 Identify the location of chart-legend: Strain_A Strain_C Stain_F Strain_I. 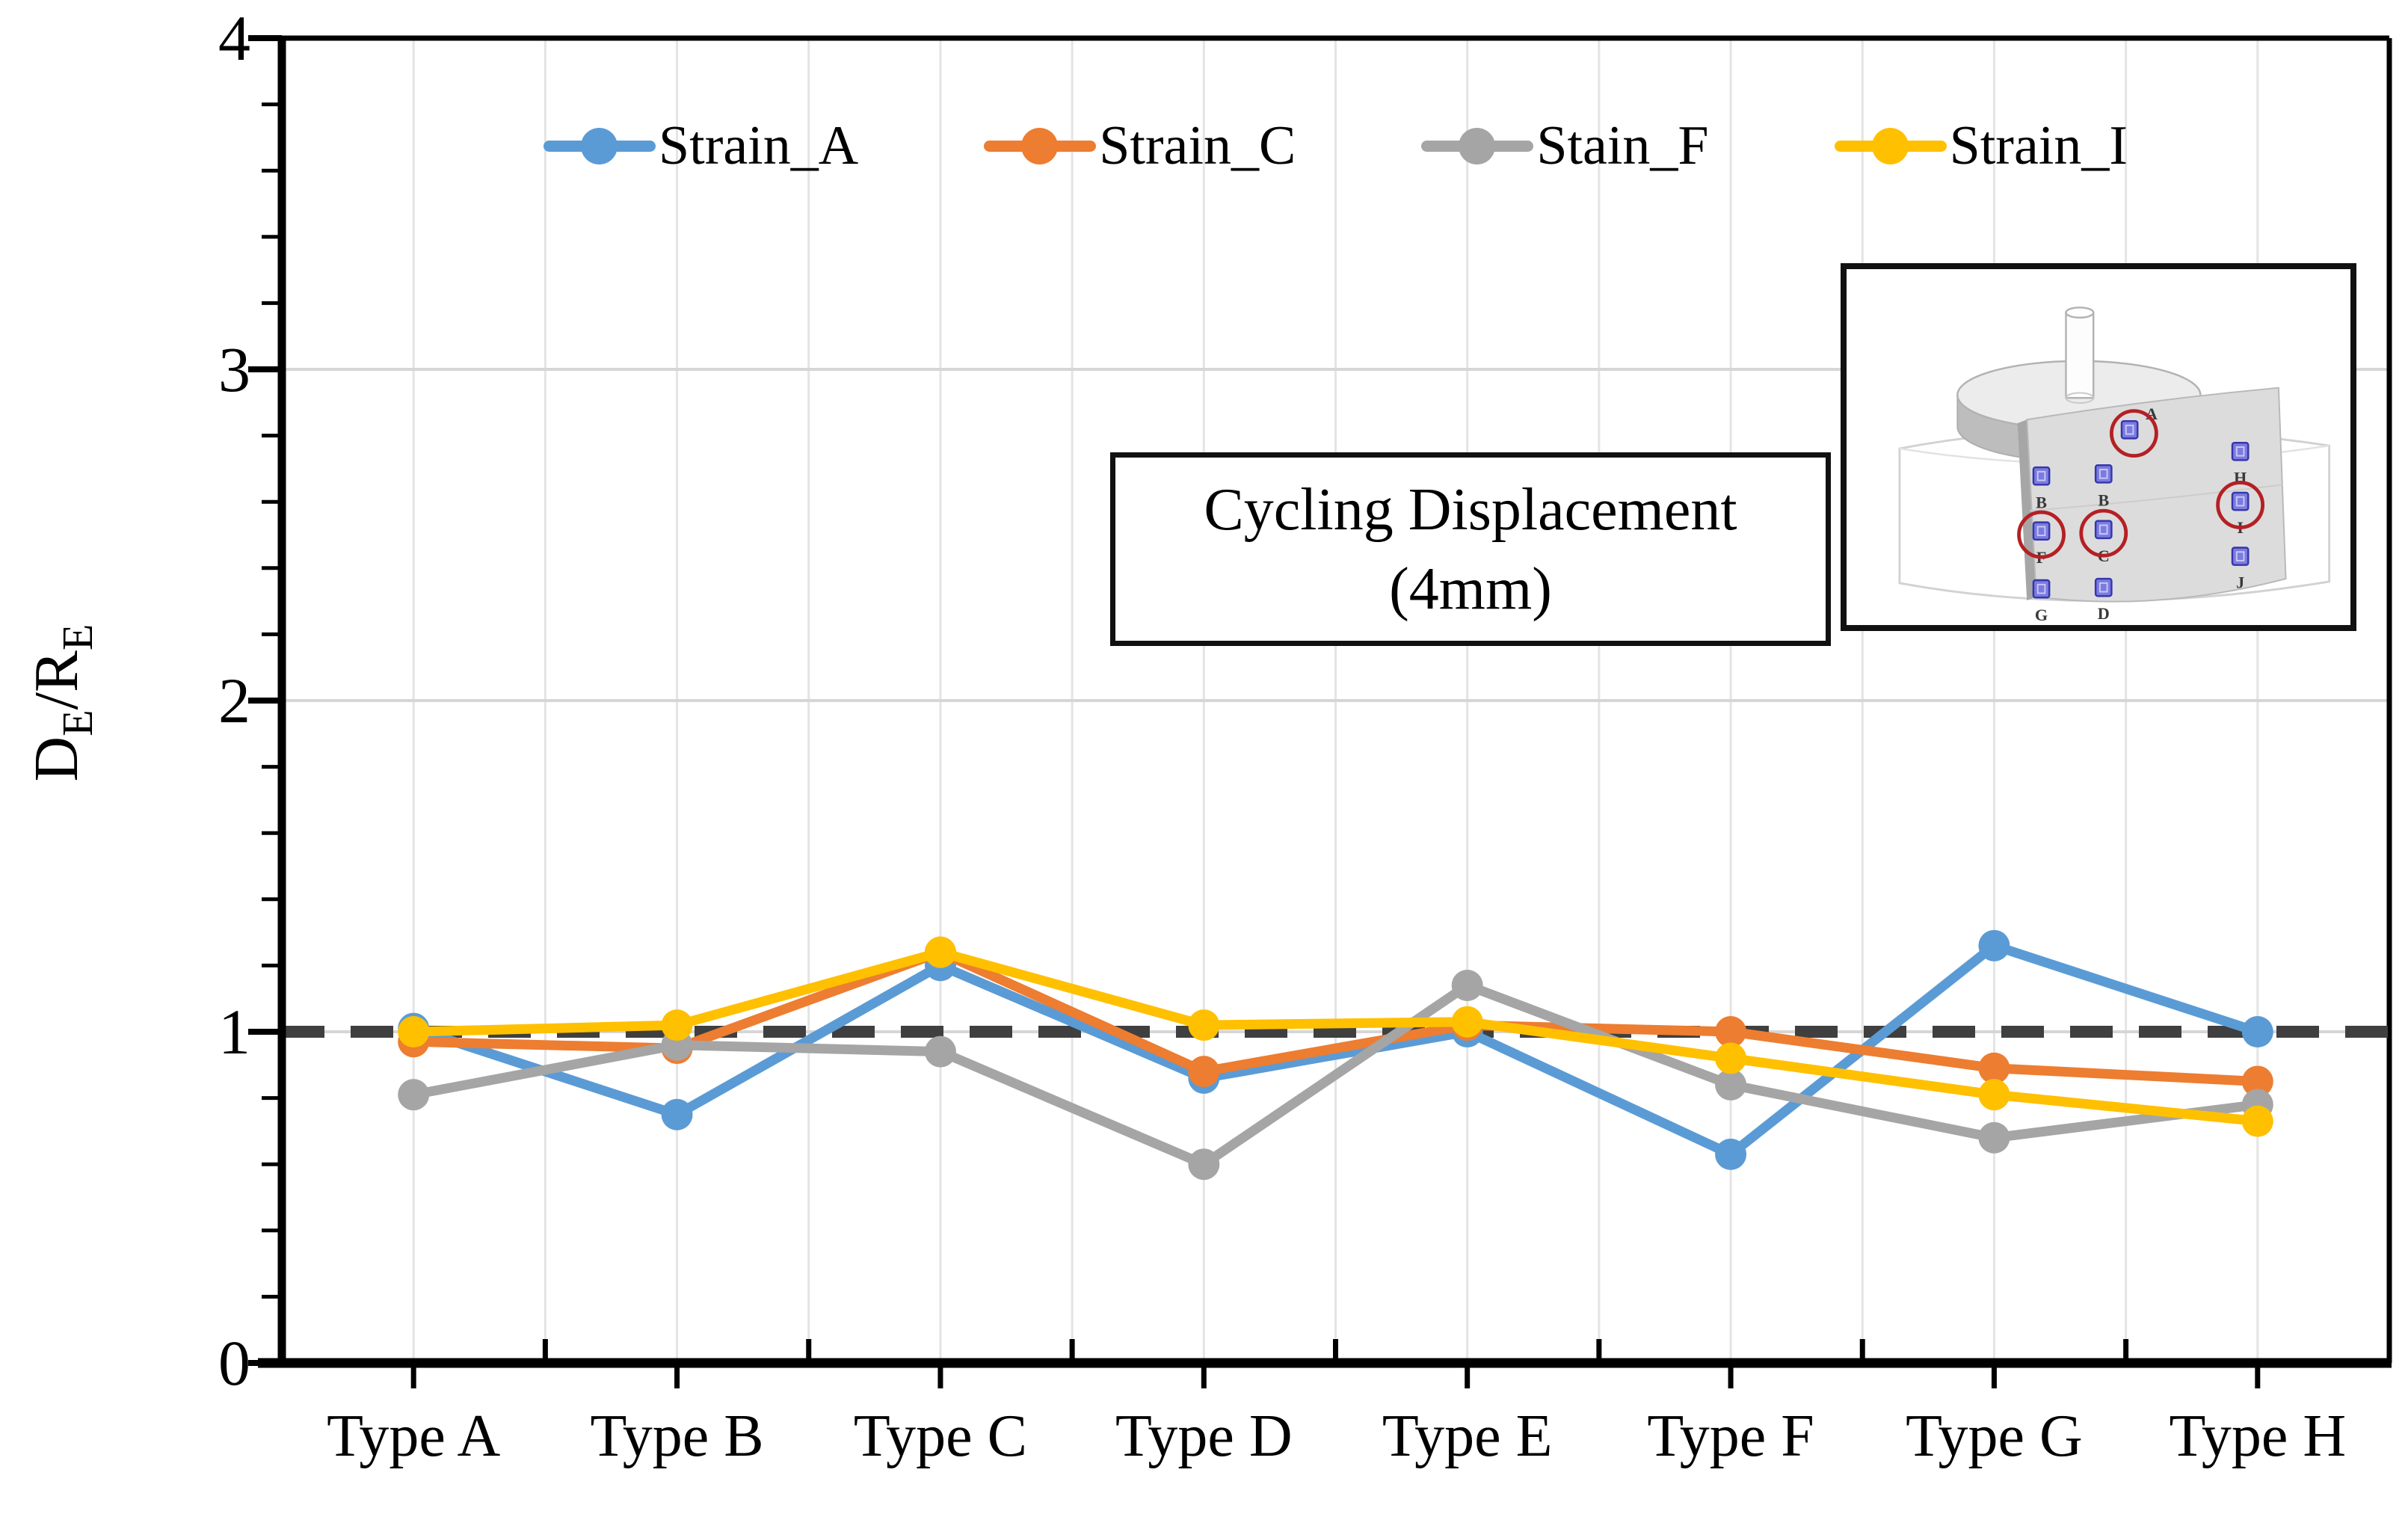
(1335, 145).